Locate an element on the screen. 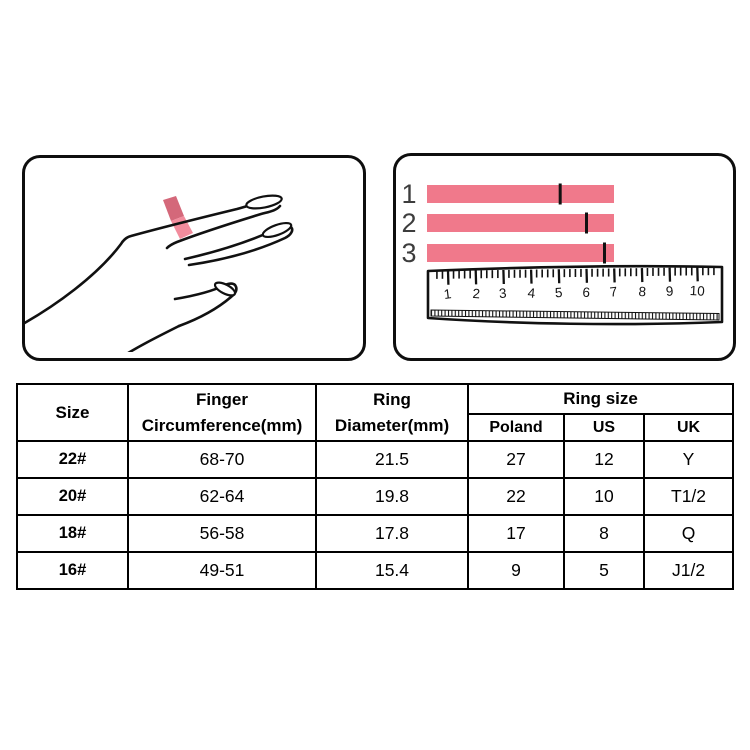  ruler-number: 5 is located at coordinates (558, 292).